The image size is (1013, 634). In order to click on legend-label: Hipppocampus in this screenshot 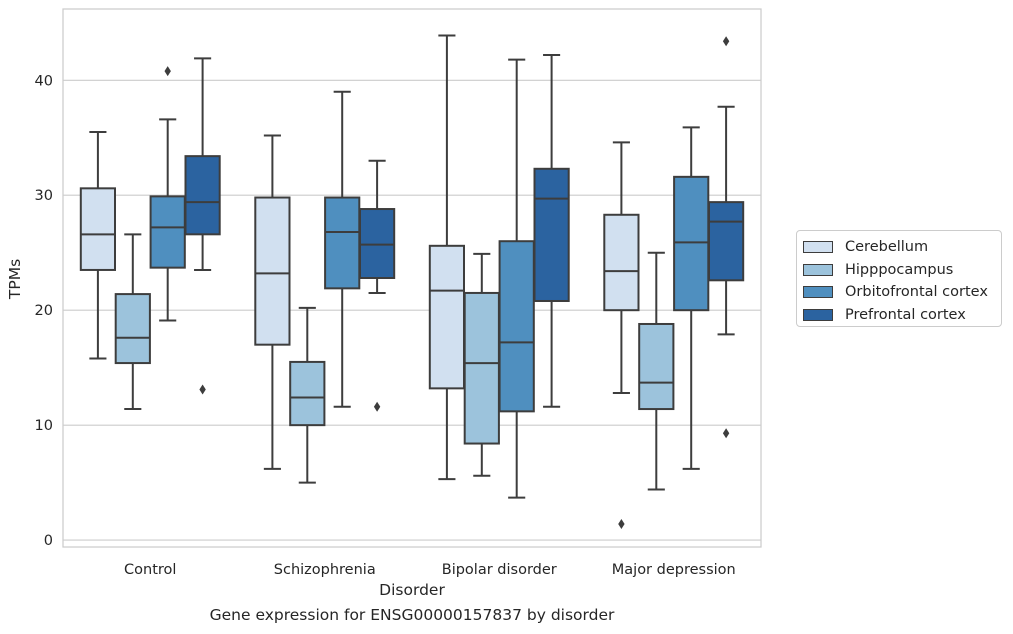, I will do `click(899, 269)`.